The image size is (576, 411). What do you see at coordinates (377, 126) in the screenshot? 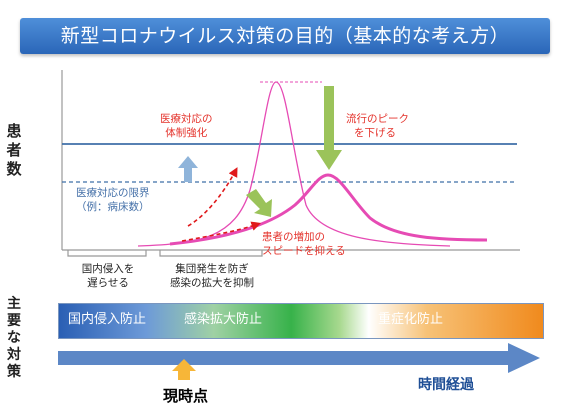
I see `peak-lower-note: 流行のピーク を下げる` at bounding box center [377, 126].